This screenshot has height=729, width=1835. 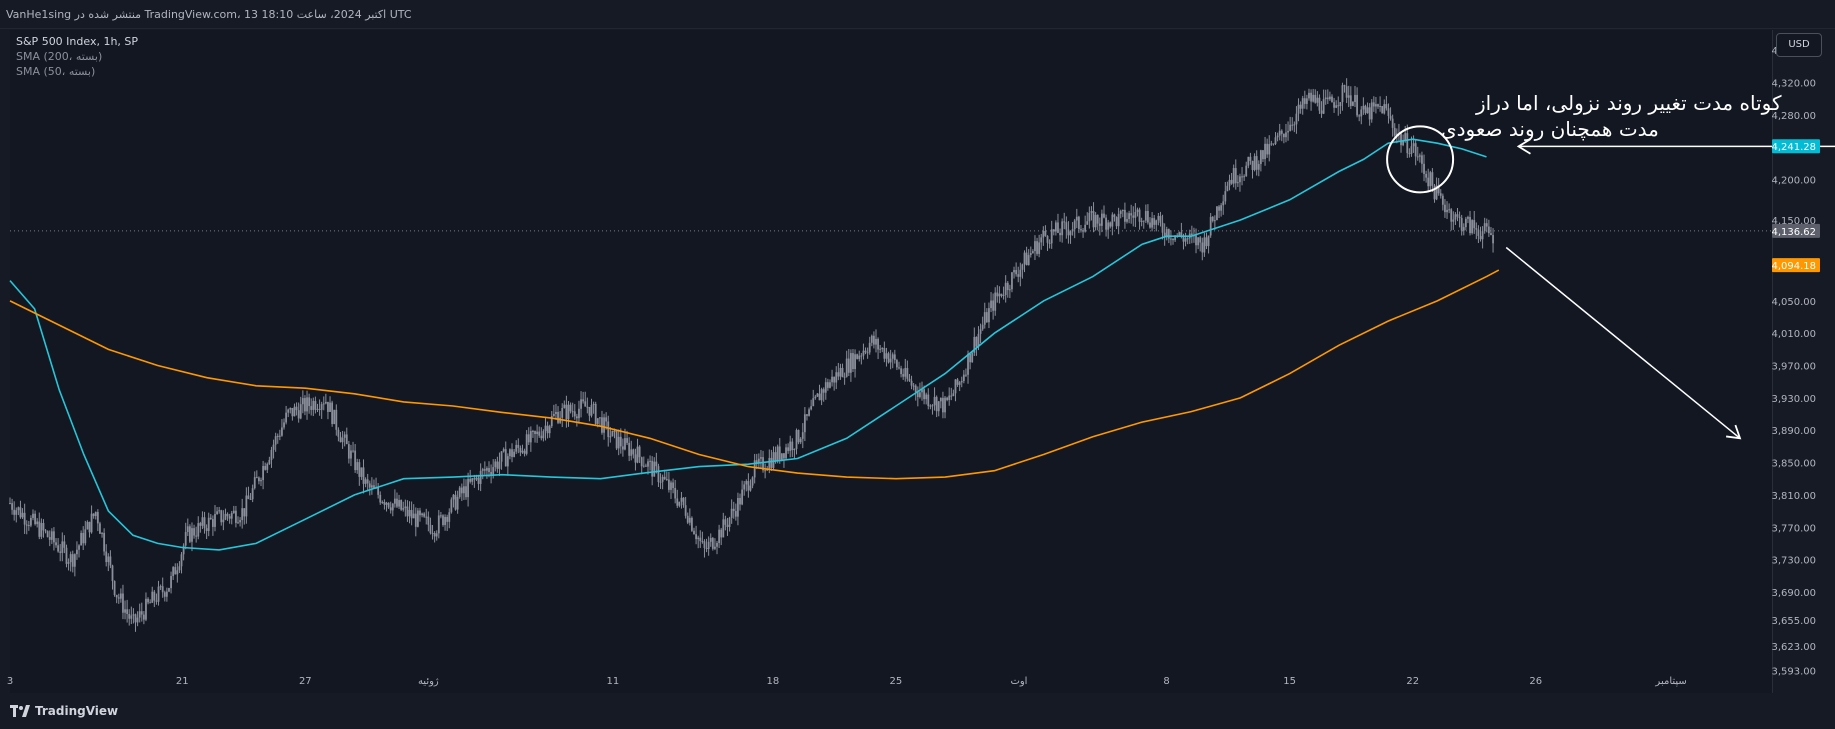 I want to click on y-tick-label: 4,010.00, so click(x=1793, y=334).